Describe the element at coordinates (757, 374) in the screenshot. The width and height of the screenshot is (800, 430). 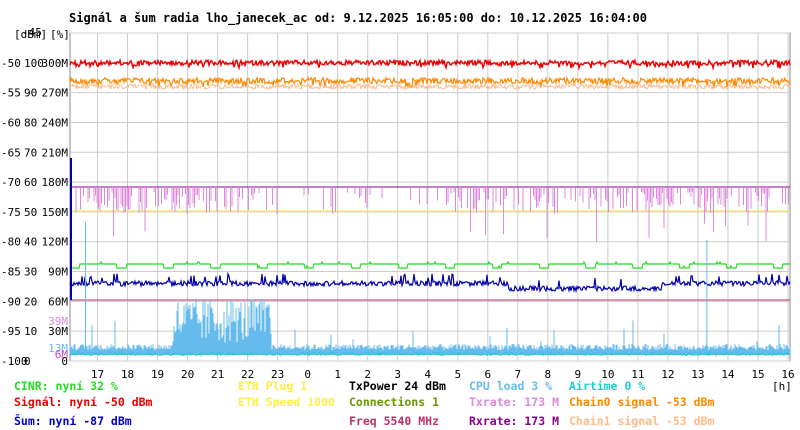
I see `x-tick-label: 15` at that location.